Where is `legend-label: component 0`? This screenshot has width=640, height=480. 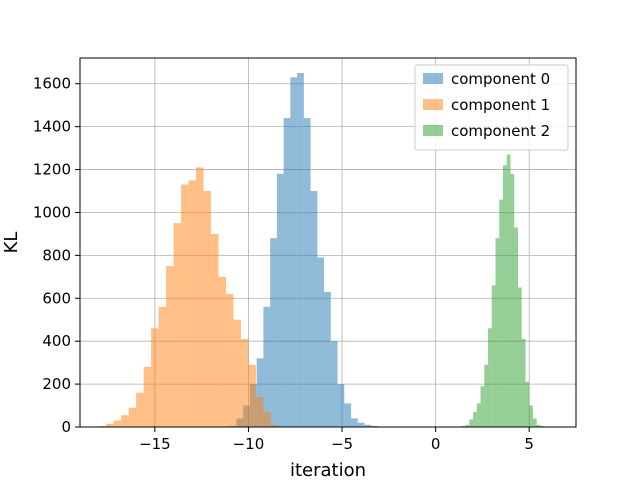
legend-label: component 0 is located at coordinates (500, 79).